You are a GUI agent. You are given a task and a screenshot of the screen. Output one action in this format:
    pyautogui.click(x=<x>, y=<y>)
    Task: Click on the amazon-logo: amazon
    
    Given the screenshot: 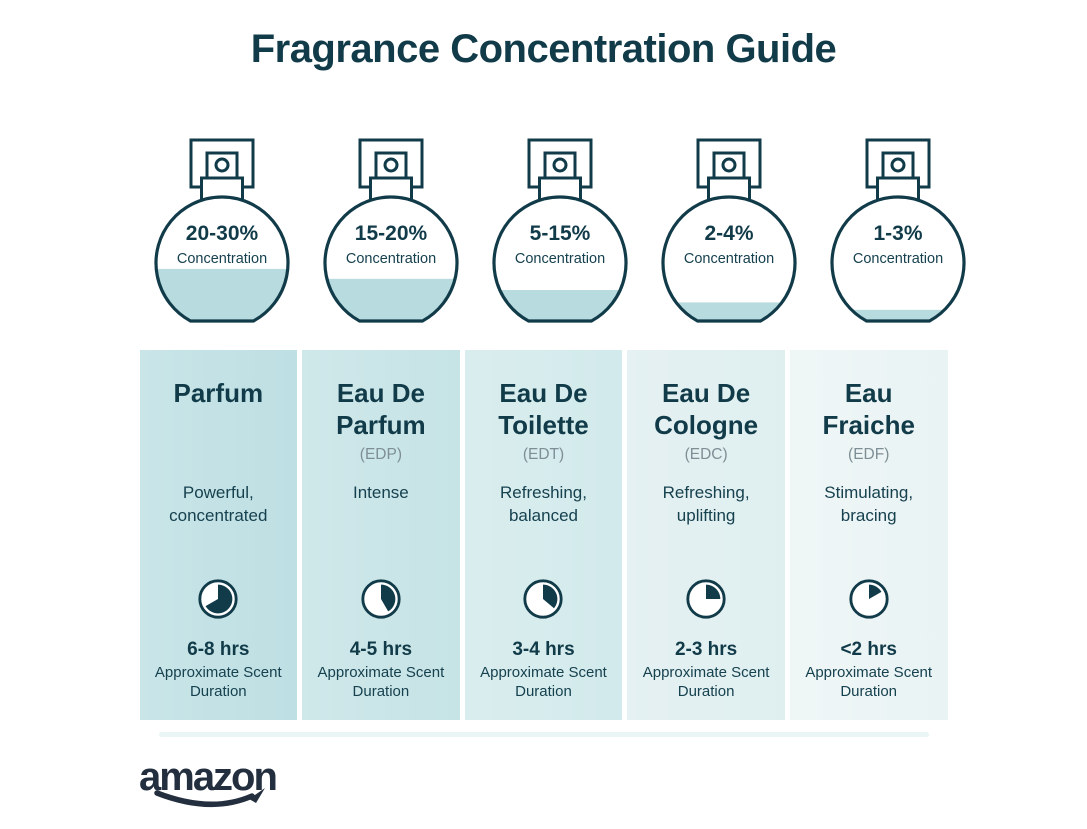 What is the action you would take?
    pyautogui.click(x=214, y=787)
    